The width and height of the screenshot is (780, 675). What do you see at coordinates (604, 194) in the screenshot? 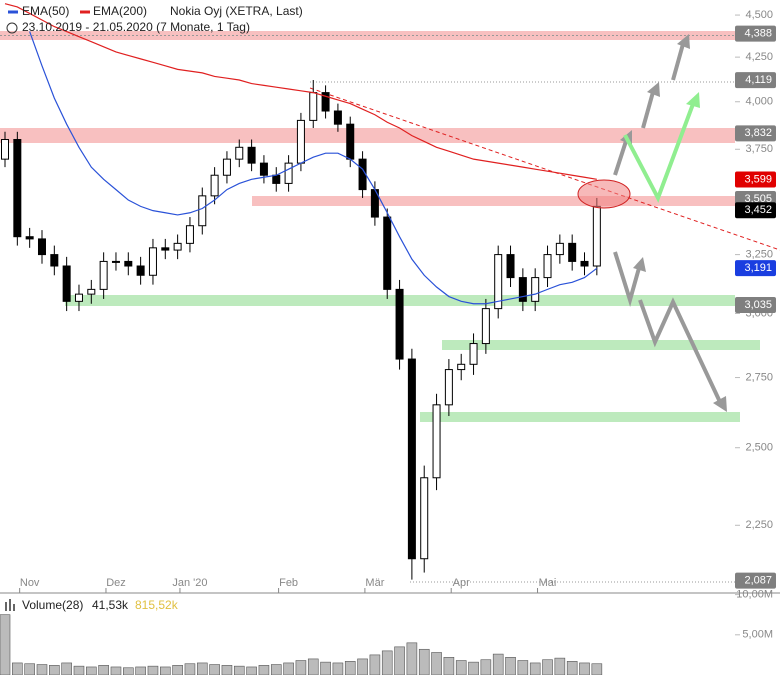
I see `highlight-circle` at bounding box center [604, 194].